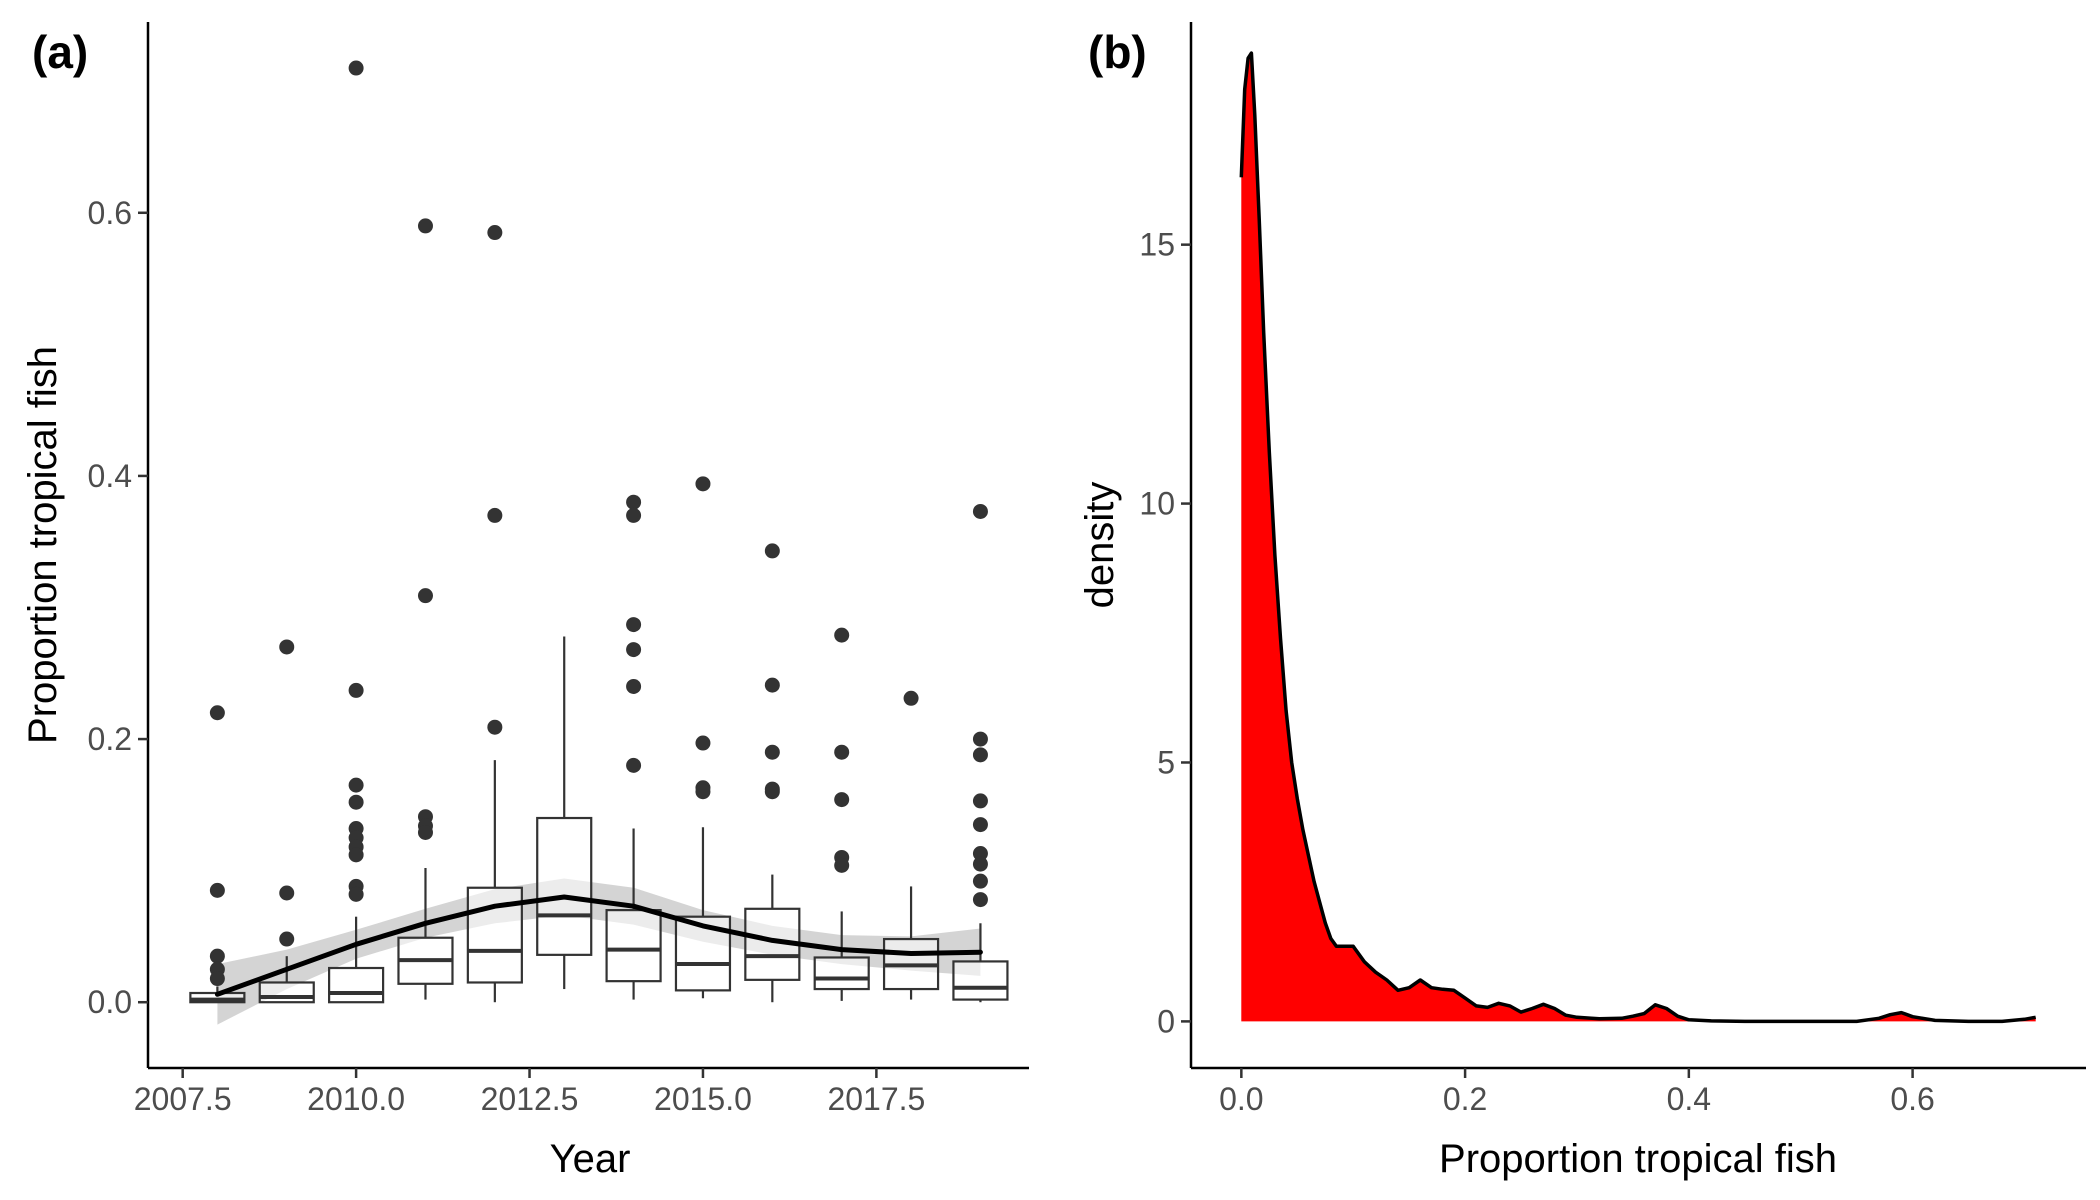 Image resolution: width=2100 pixels, height=1200 pixels. Describe the element at coordinates (425, 934) in the screenshot. I see `box-2011` at that location.